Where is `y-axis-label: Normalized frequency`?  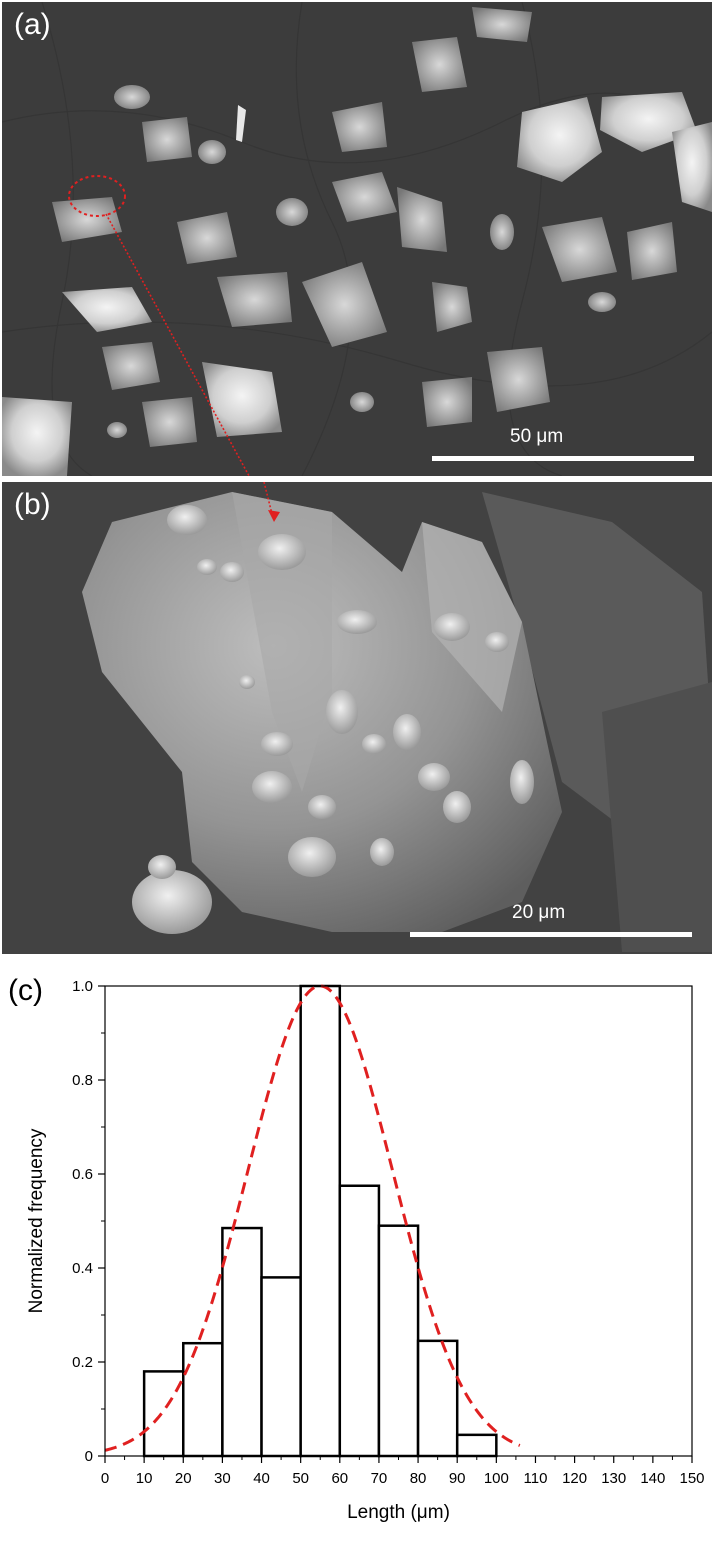
y-axis-label: Normalized frequency is located at coordinates (36, 1220).